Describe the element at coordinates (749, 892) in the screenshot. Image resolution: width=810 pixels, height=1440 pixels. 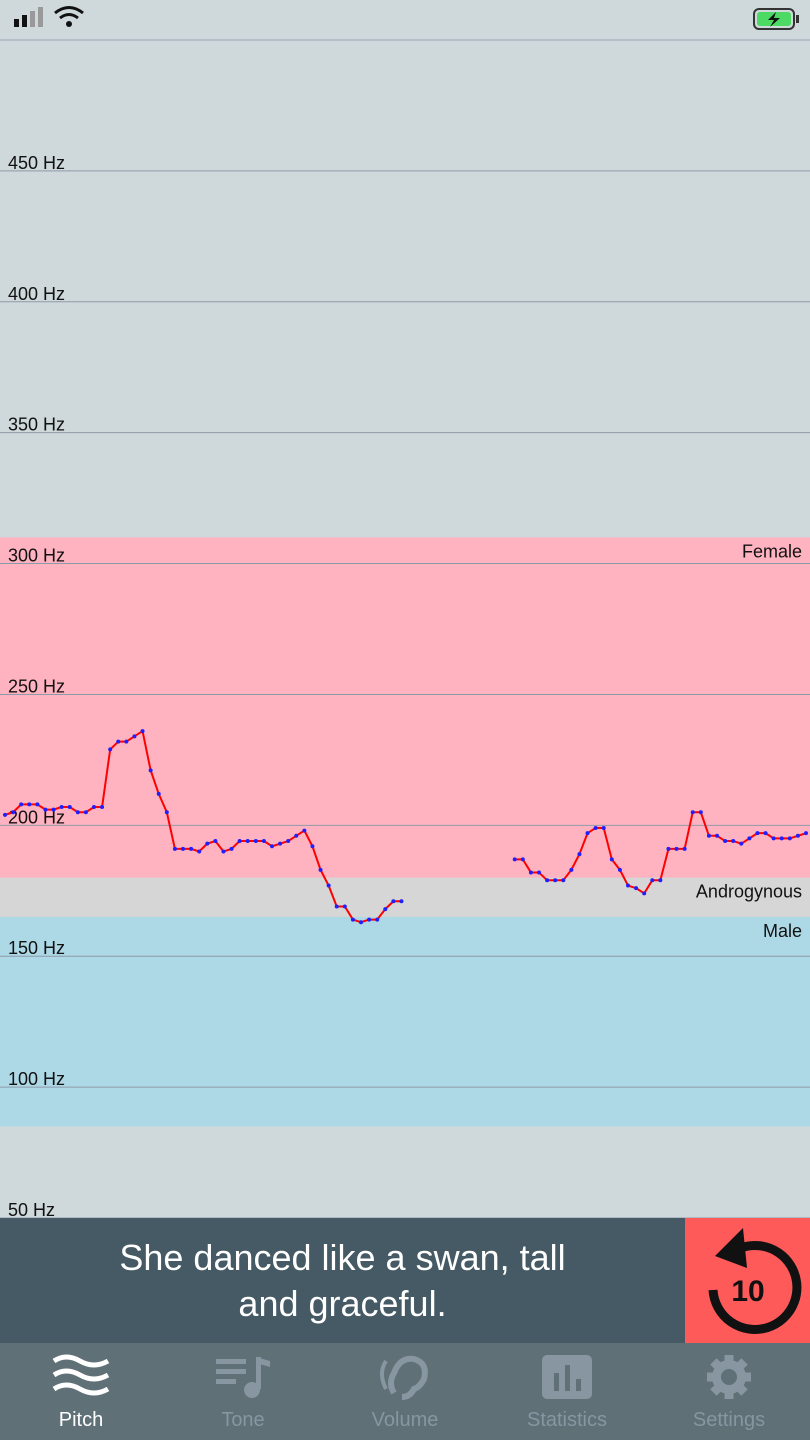
I see `band-label: Androgynous` at that location.